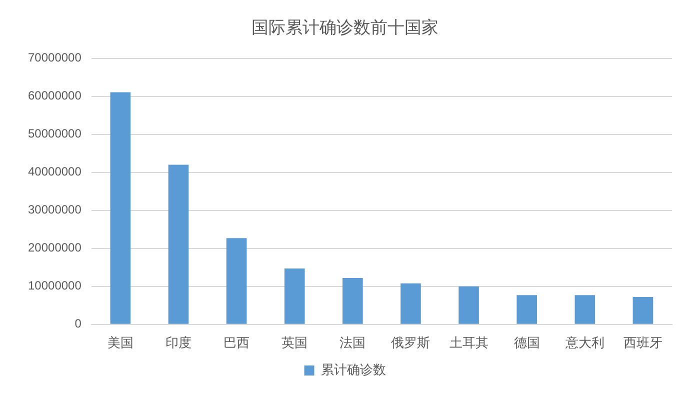  Describe the element at coordinates (345, 27) in the screenshot. I see `chart-title: 国际累计确诊数前十国家` at that location.